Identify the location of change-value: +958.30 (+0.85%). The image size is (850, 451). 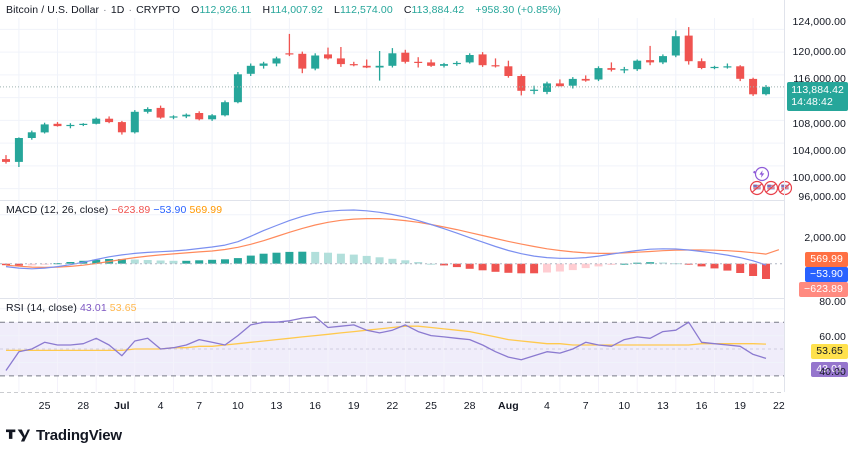
(518, 10).